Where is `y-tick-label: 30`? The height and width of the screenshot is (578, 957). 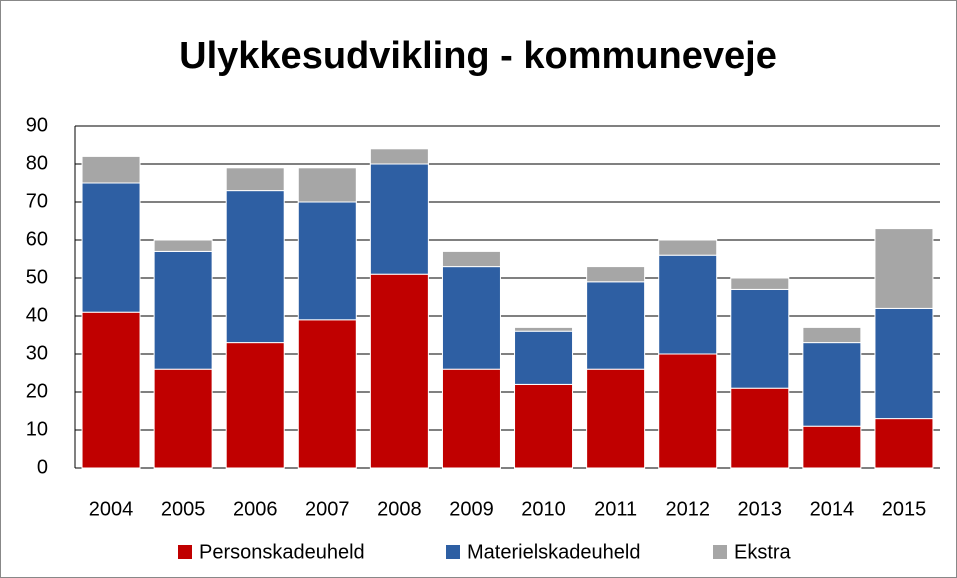
y-tick-label: 30 is located at coordinates (37, 353).